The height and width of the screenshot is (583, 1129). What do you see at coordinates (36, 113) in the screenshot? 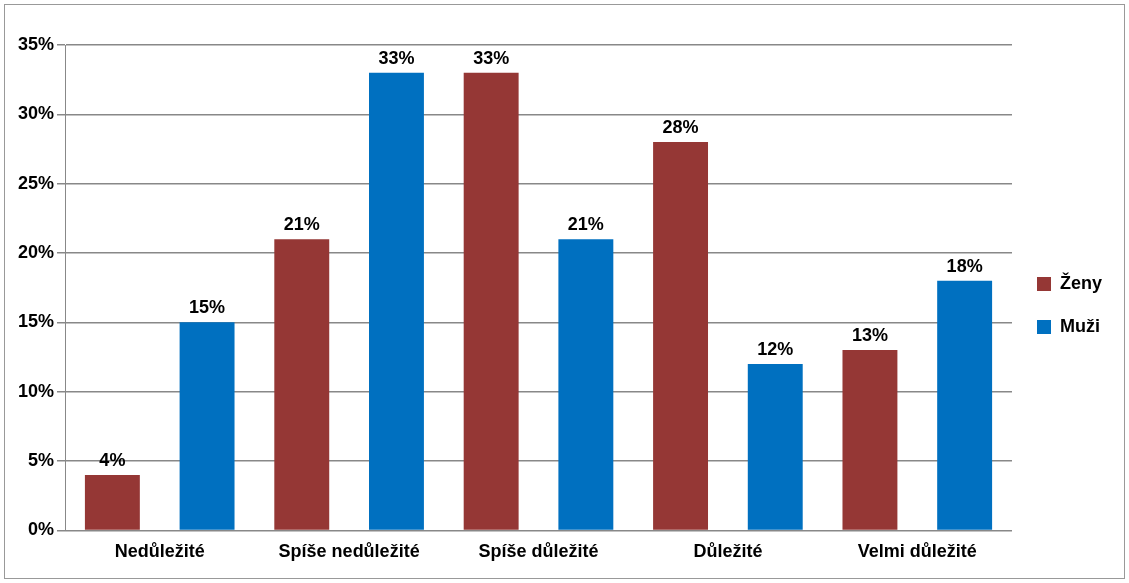
I see `y-tick-label: 30%` at bounding box center [36, 113].